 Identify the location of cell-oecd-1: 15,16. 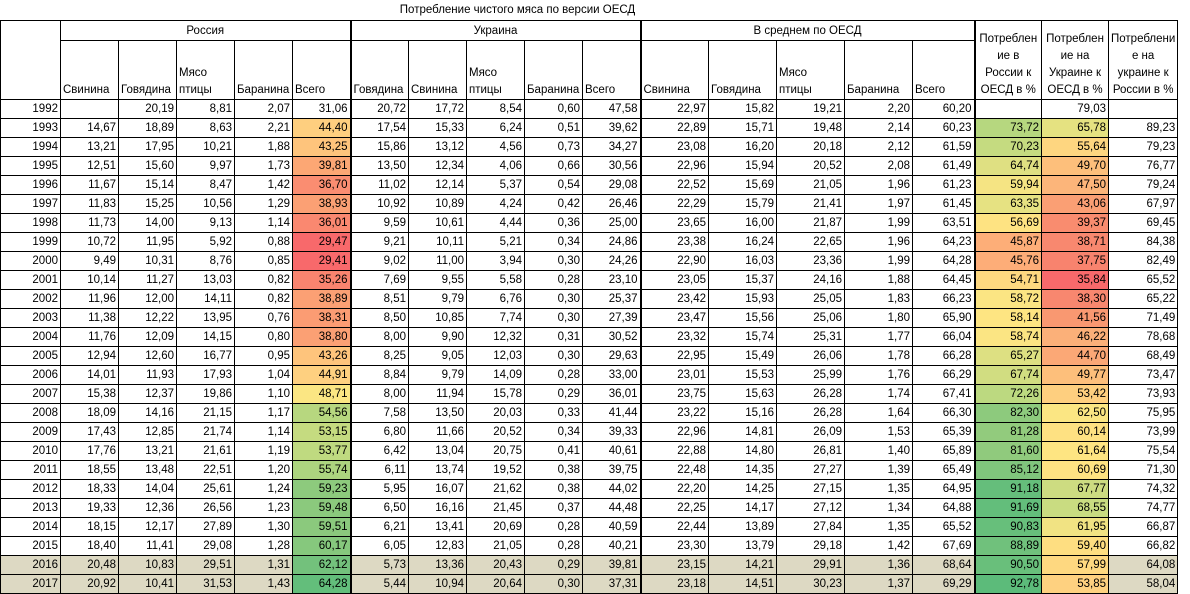
(742, 413).